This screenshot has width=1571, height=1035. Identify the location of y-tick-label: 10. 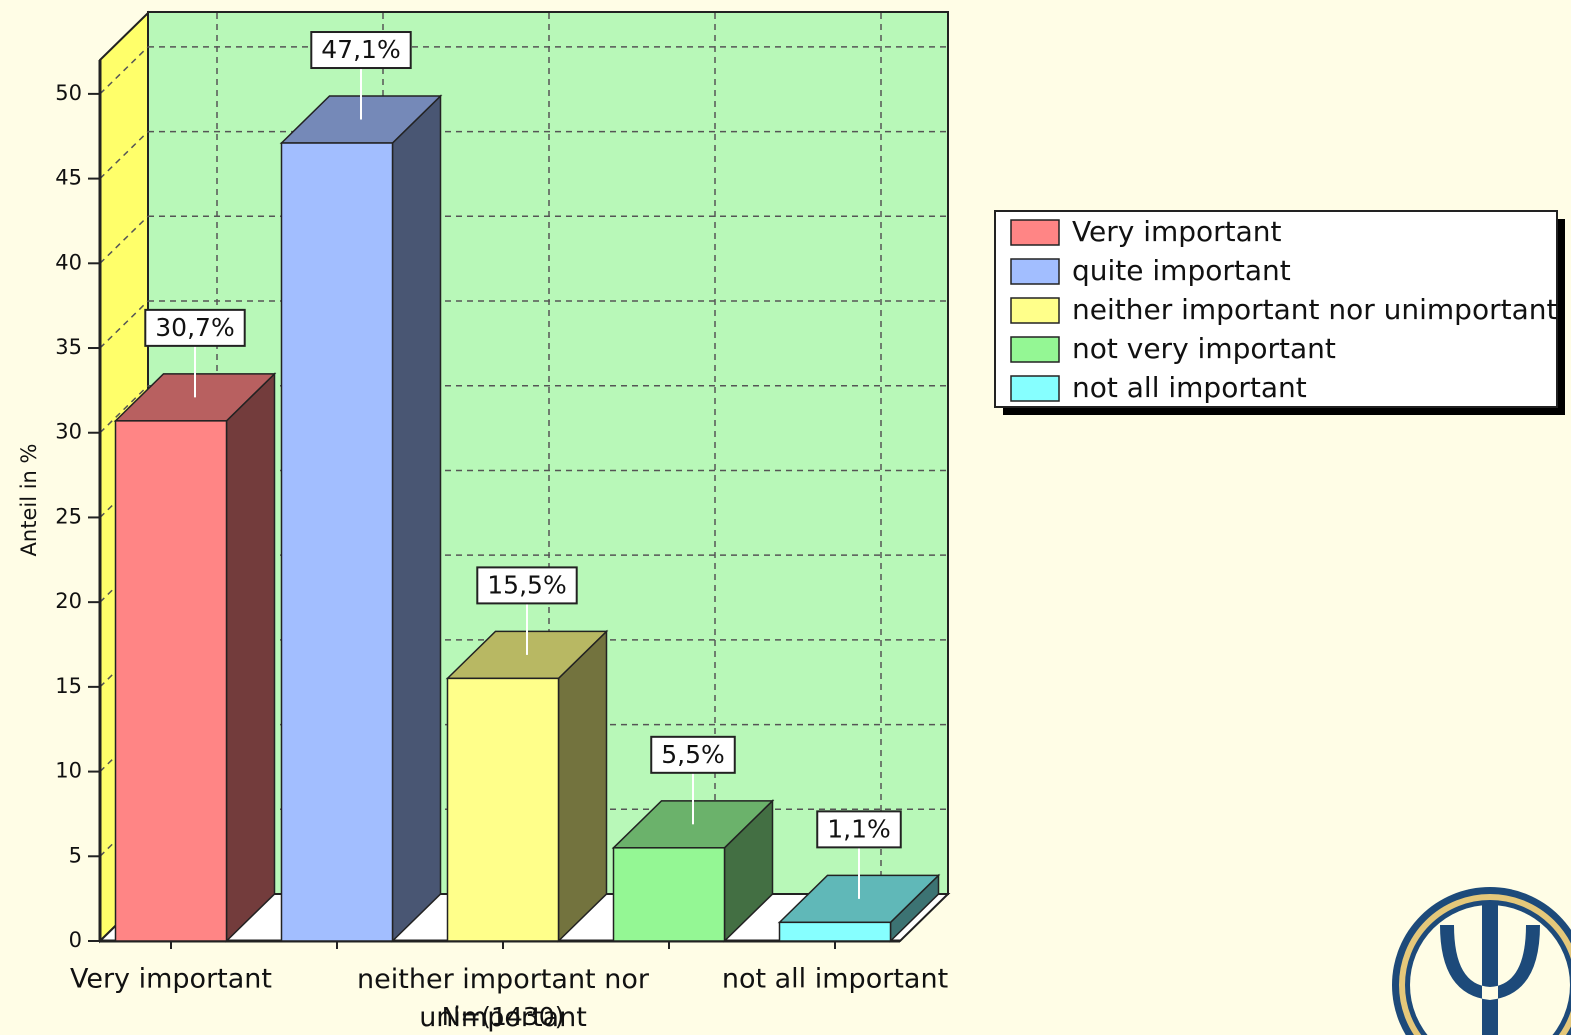
(68, 771).